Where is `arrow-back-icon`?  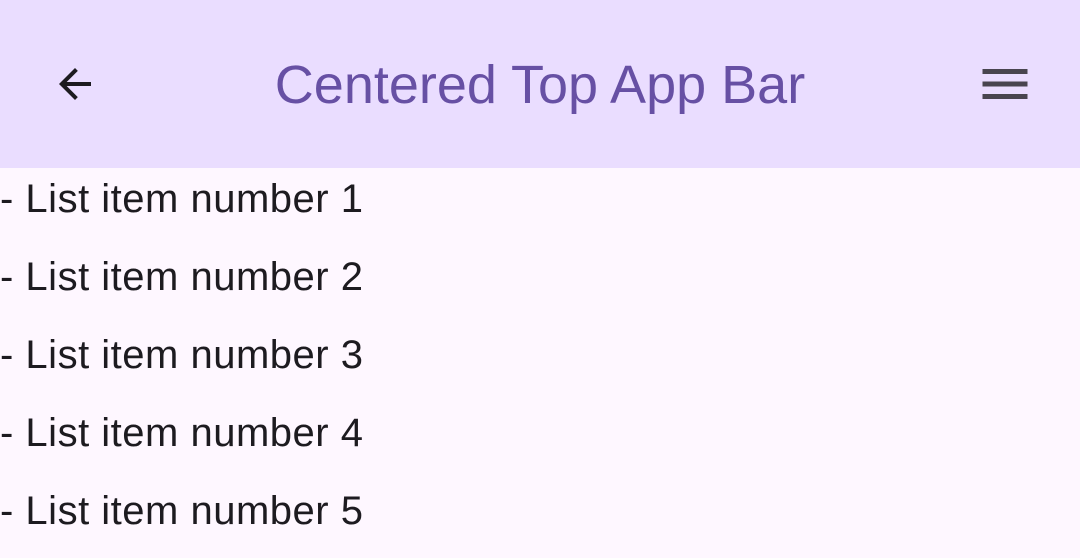 arrow-back-icon is located at coordinates (75, 84).